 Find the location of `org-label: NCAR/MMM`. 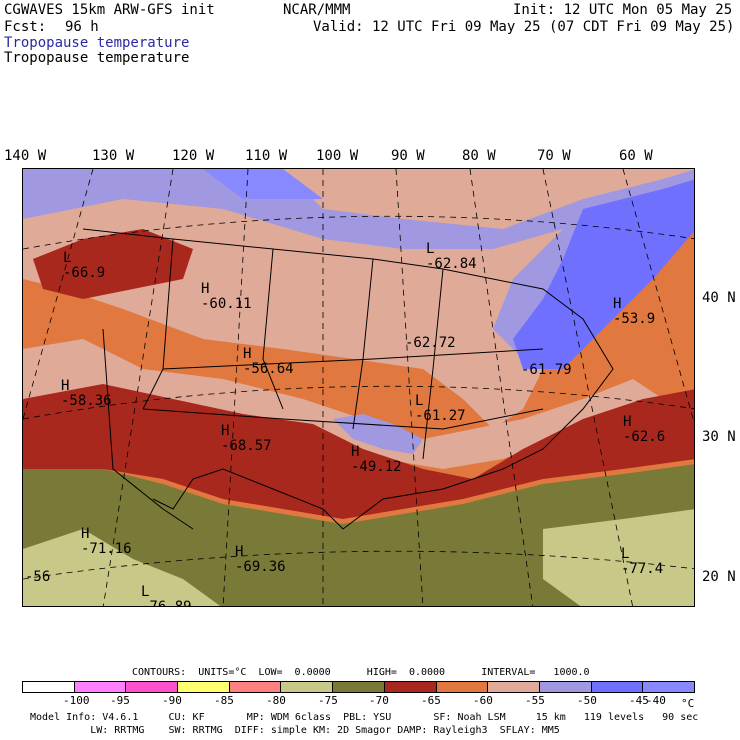

org-label: NCAR/MMM is located at coordinates (317, 10).